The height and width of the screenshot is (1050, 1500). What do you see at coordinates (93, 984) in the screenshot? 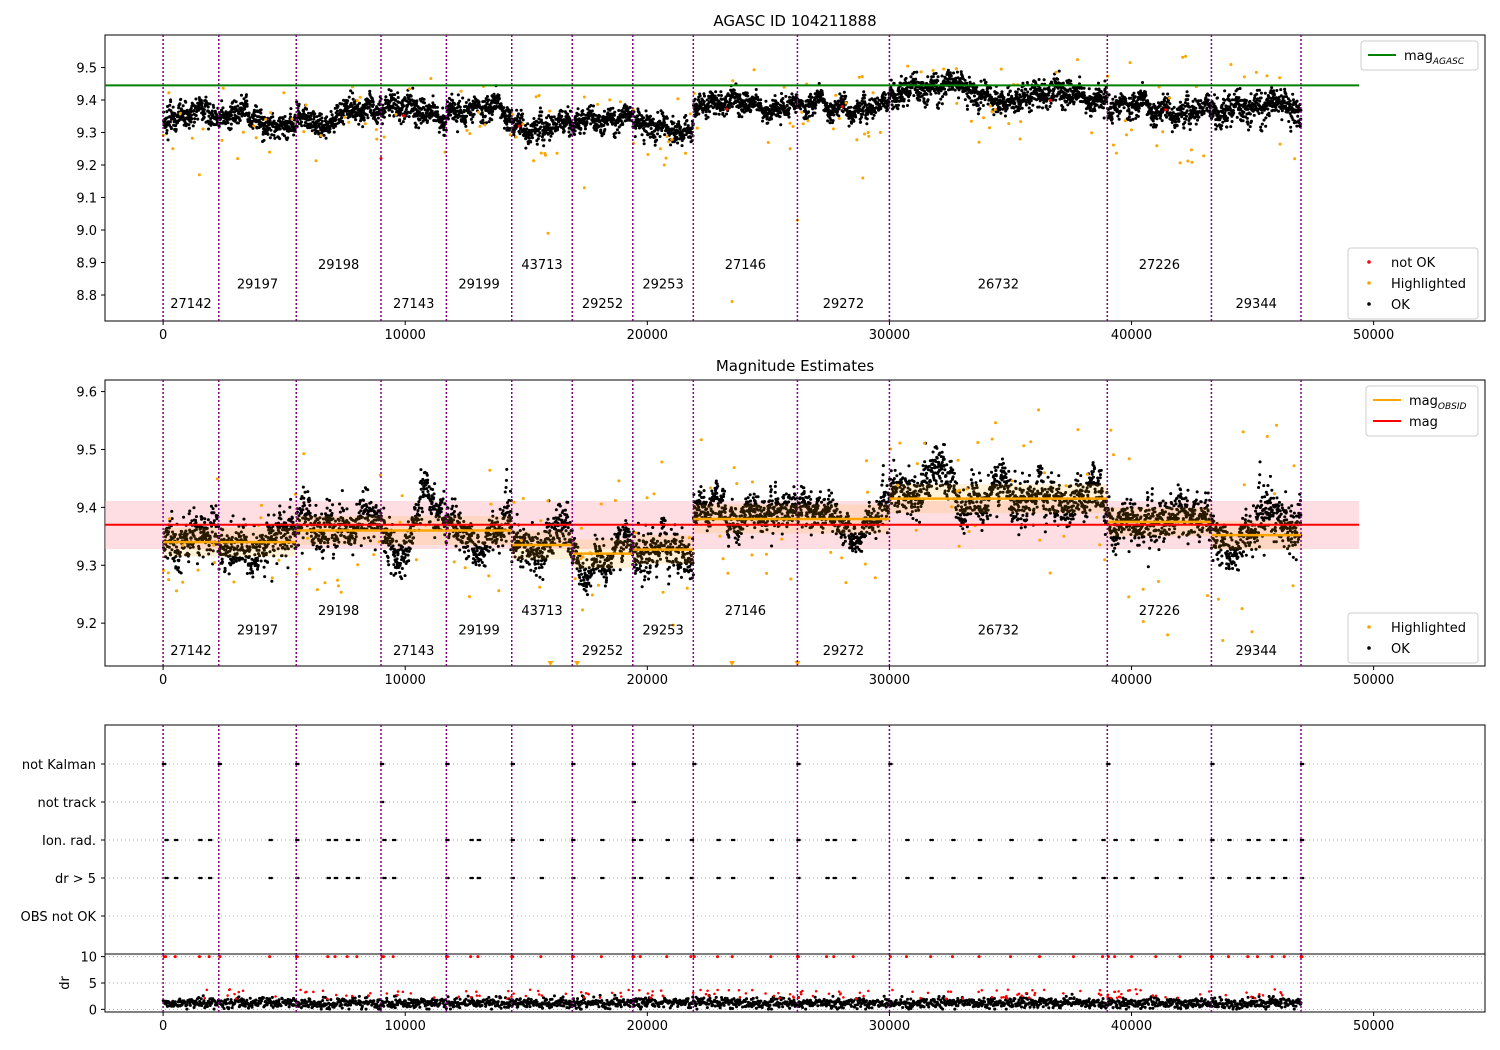
I see `y-tick-label: 5` at bounding box center [93, 984].